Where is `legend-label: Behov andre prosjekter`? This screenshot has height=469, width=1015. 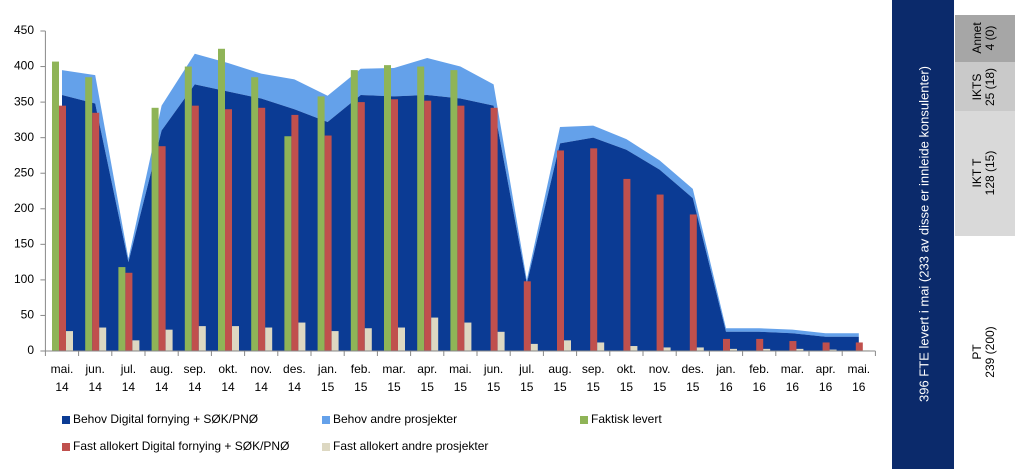
legend-label: Behov andre prosjekter is located at coordinates (395, 419).